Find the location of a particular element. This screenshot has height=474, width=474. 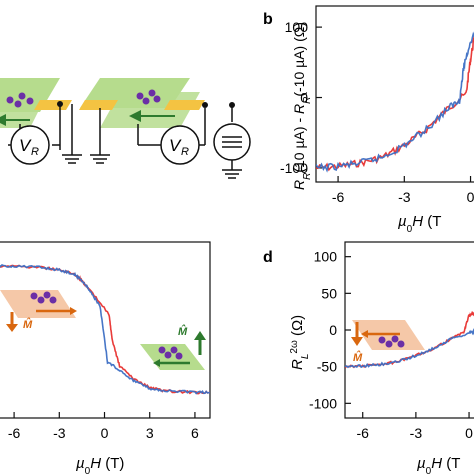

ground-left is located at coordinates (72, 134).